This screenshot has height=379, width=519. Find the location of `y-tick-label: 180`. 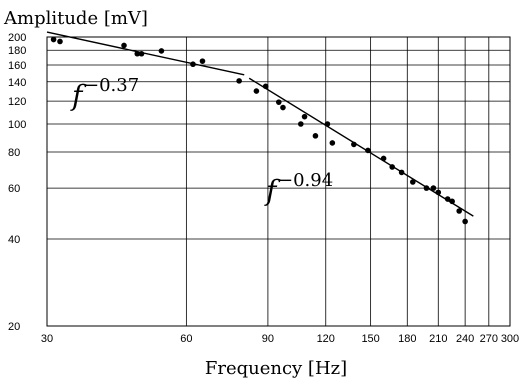

y-tick-label: 180 is located at coordinates (17, 51).